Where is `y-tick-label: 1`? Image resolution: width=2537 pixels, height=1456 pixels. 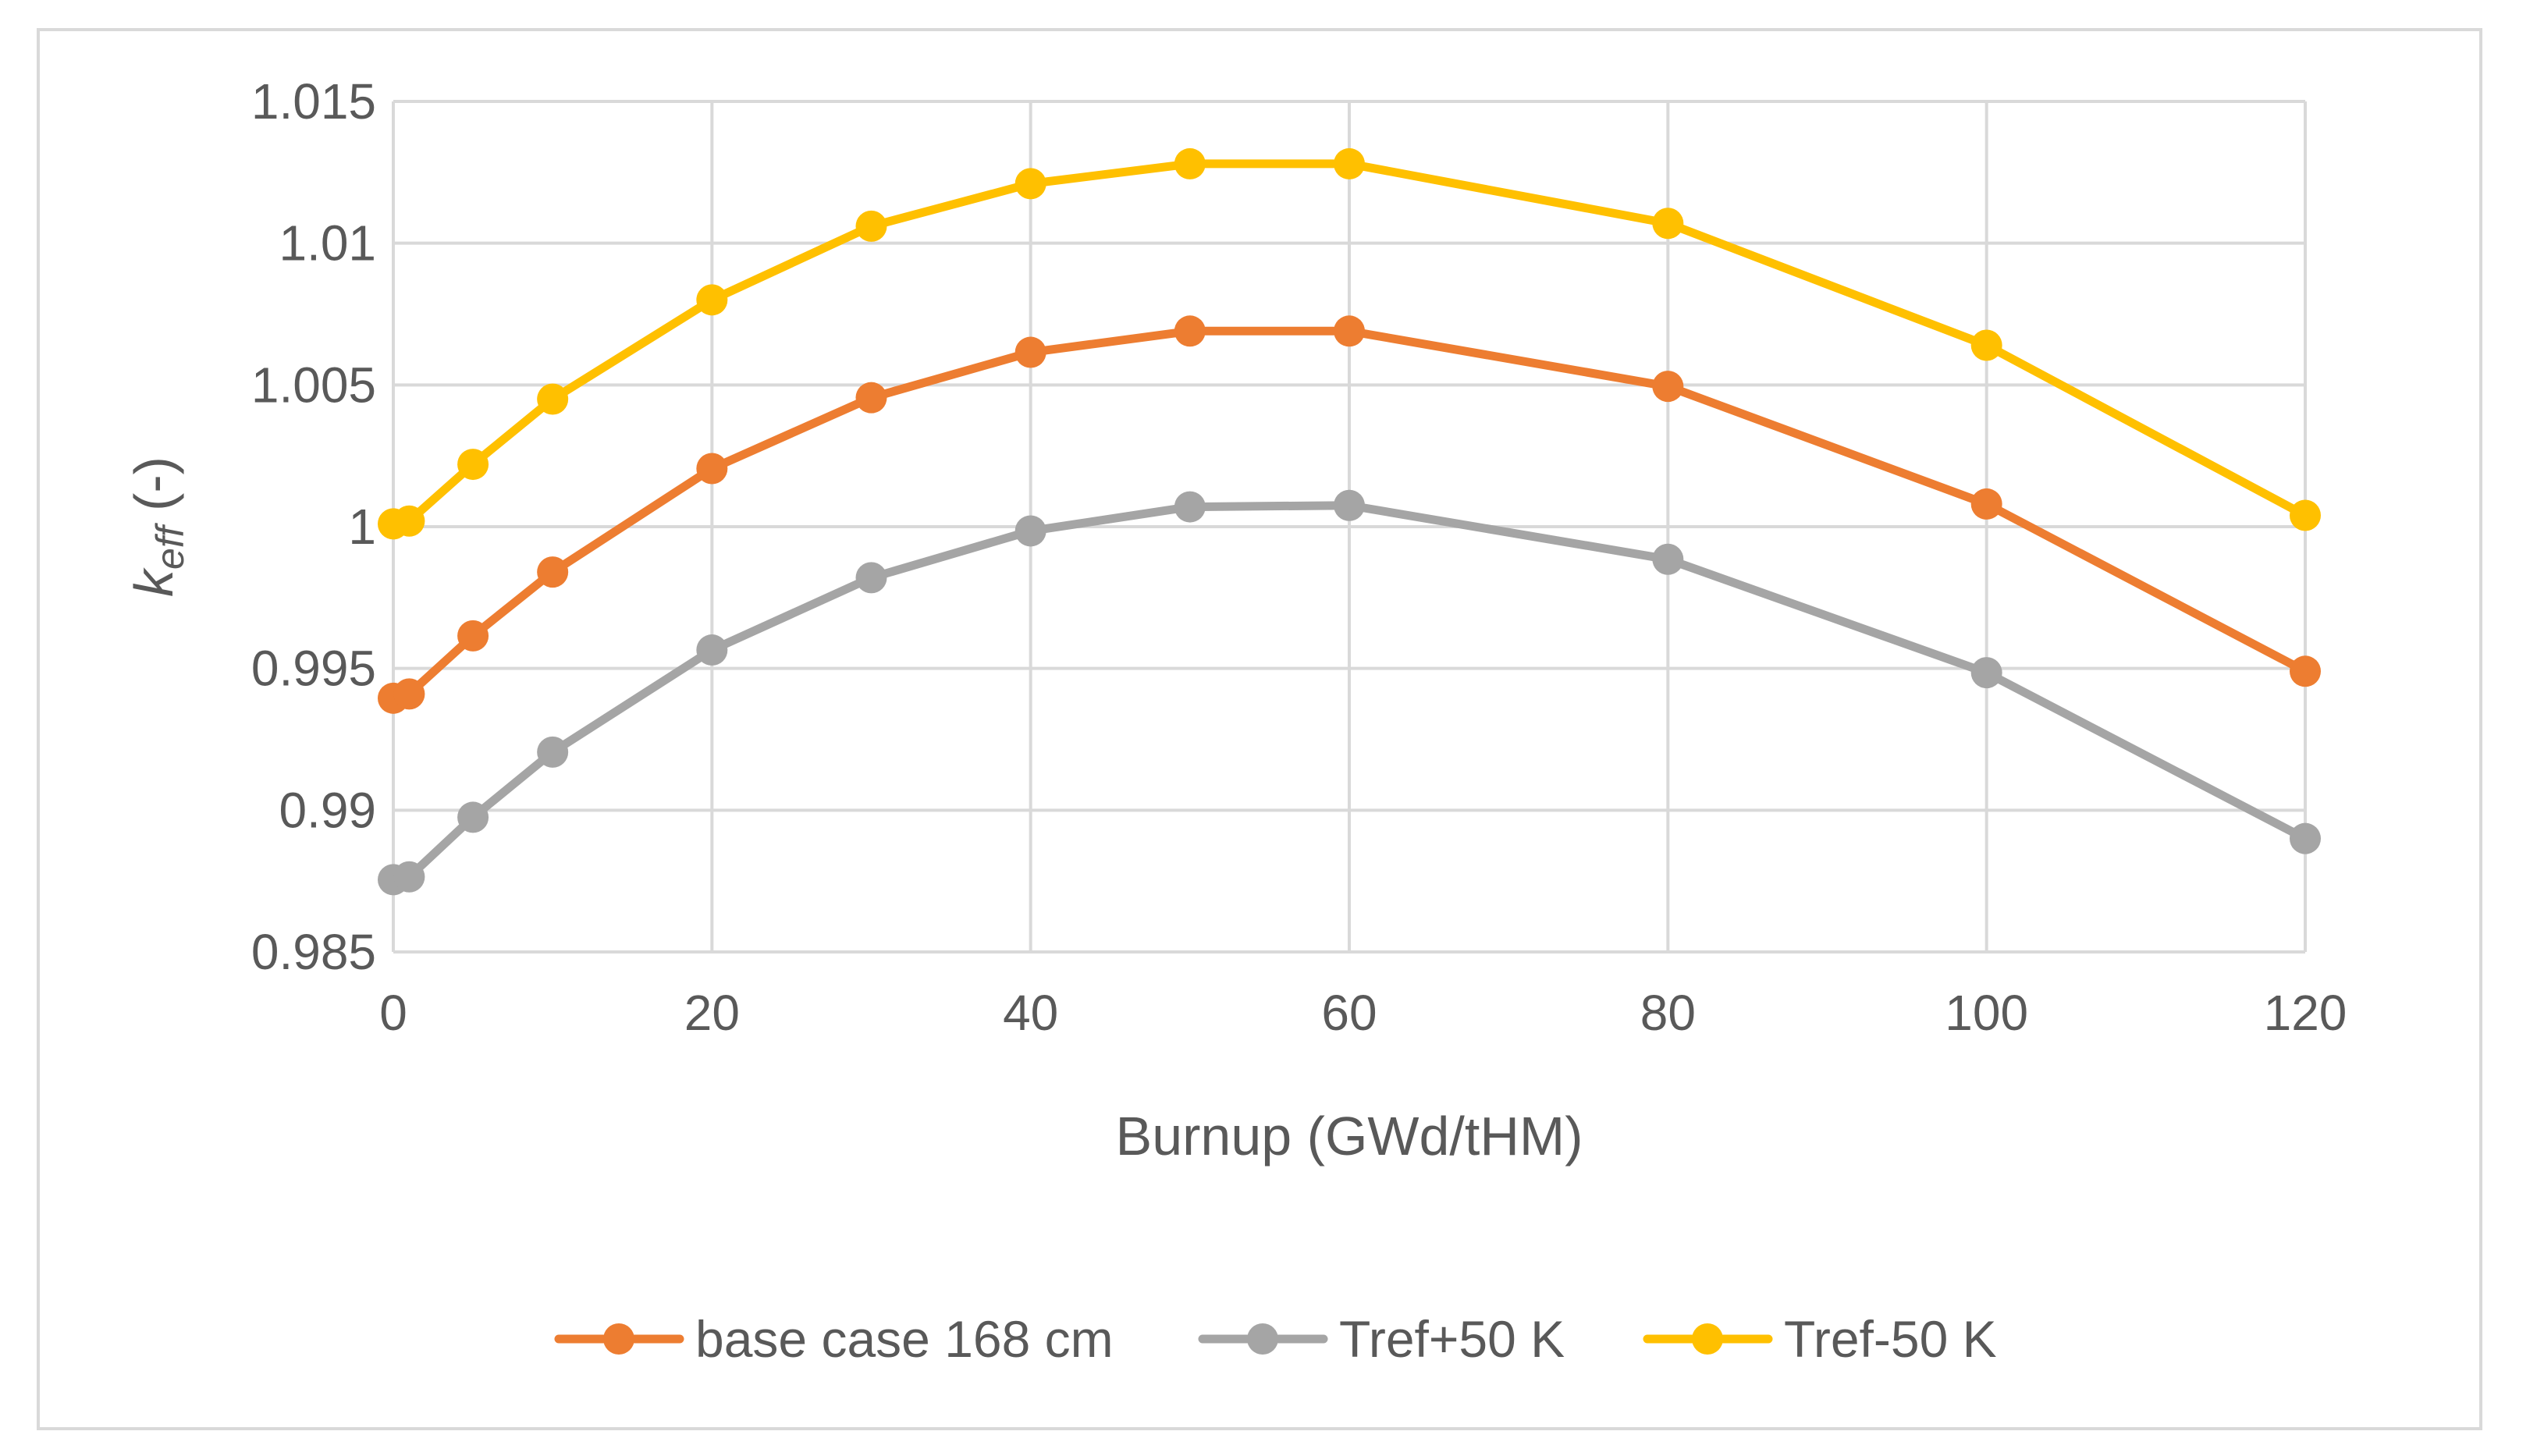 y-tick-label: 1 is located at coordinates (362, 527).